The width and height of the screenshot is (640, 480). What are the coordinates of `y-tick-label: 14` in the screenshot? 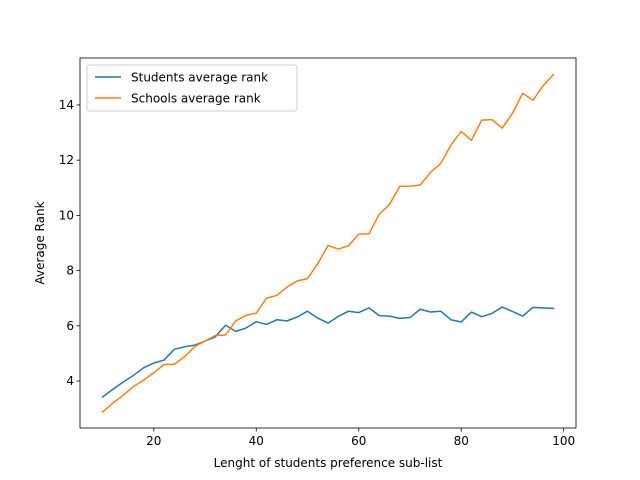 It's located at (66, 105).